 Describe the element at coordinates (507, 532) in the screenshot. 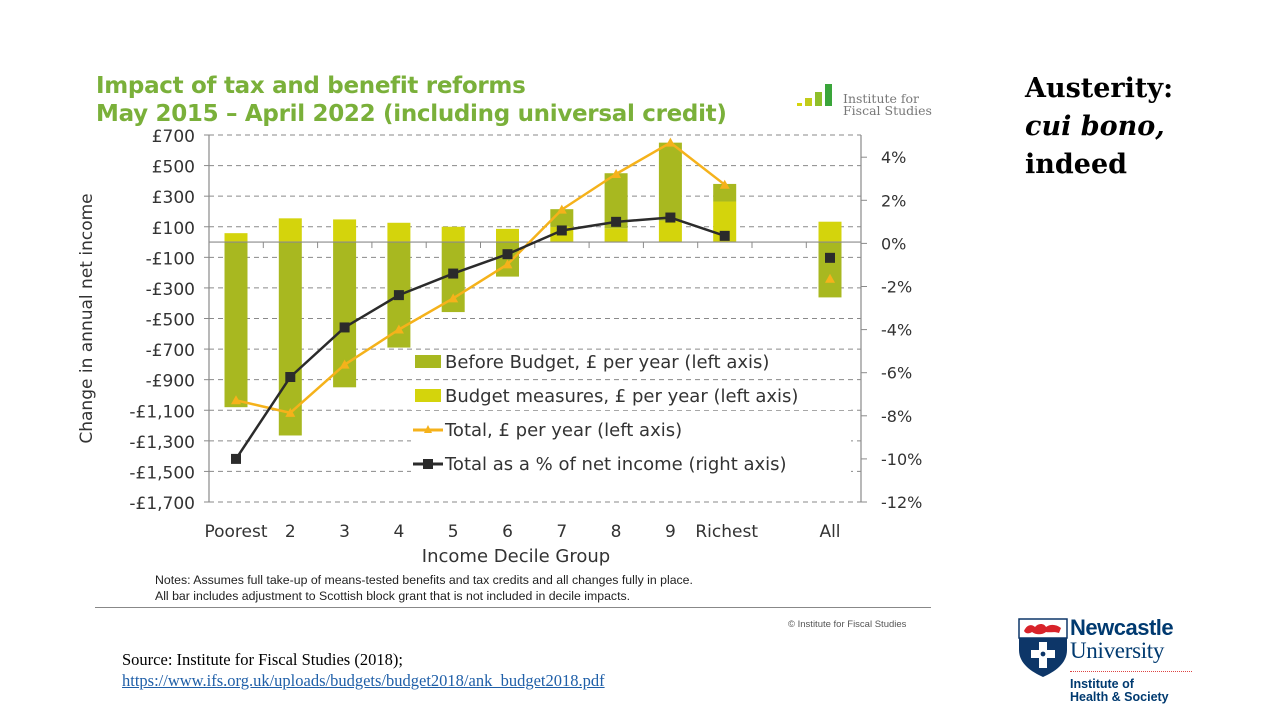

I see `category-label: 6` at that location.